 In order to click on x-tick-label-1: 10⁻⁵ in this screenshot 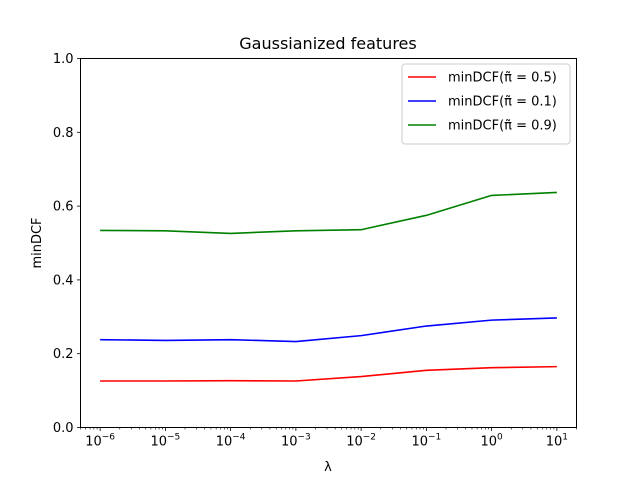, I will do `click(165, 441)`.